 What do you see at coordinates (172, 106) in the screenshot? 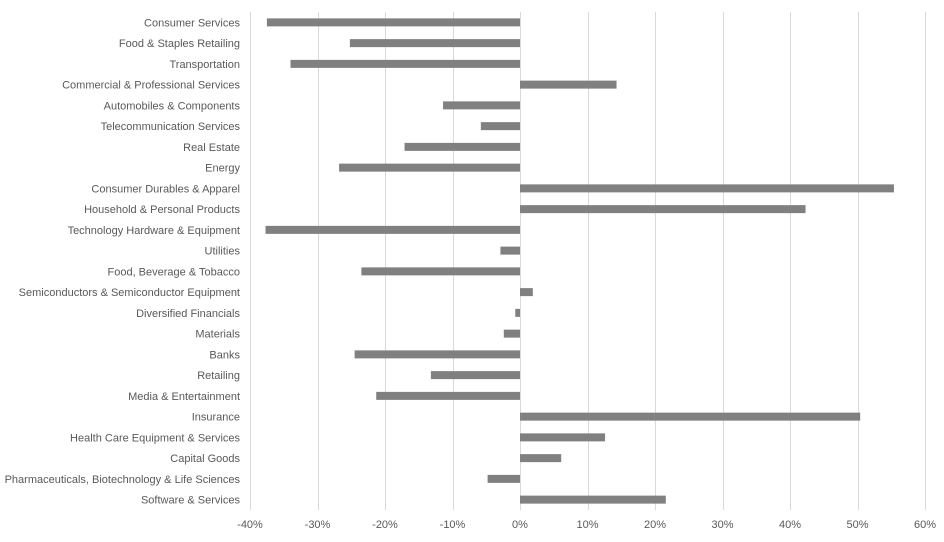
I see `category-label: Automobiles & Components` at bounding box center [172, 106].